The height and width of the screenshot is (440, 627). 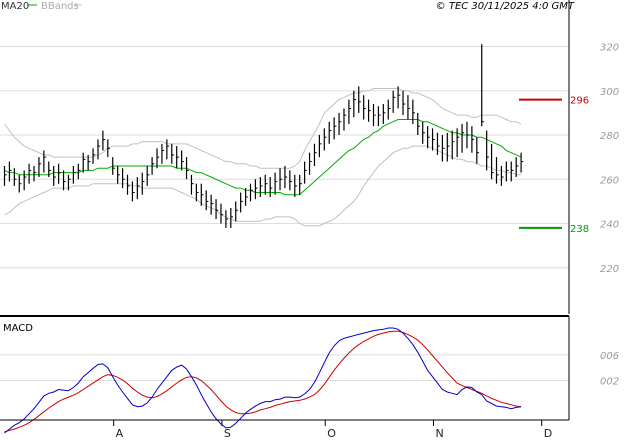 I want to click on price-y-tick-label: 260, so click(x=609, y=180).